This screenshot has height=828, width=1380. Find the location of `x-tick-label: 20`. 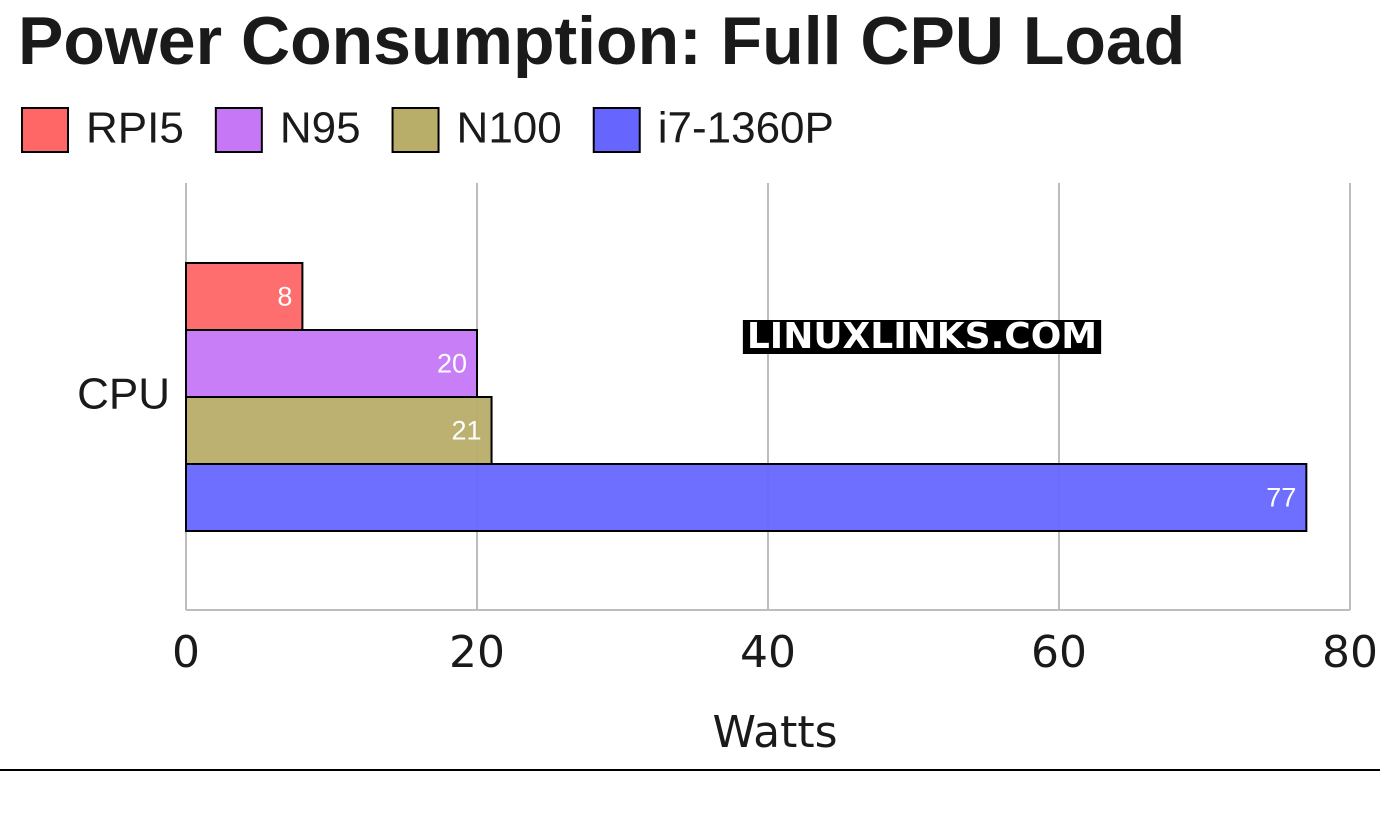

x-tick-label: 20 is located at coordinates (477, 652).